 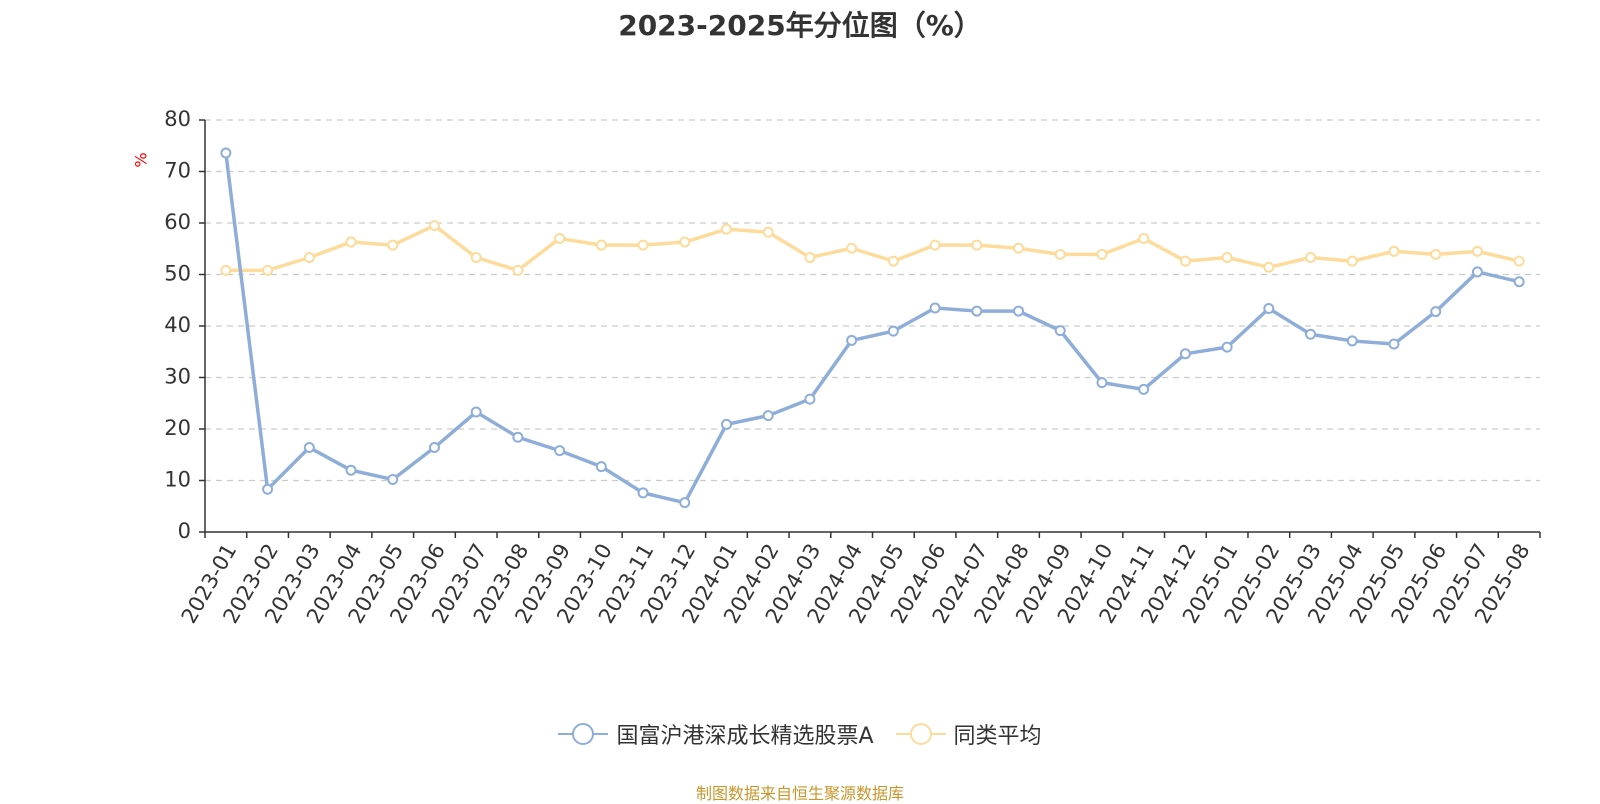 I want to click on y-tick-label: 20, so click(x=177, y=428).